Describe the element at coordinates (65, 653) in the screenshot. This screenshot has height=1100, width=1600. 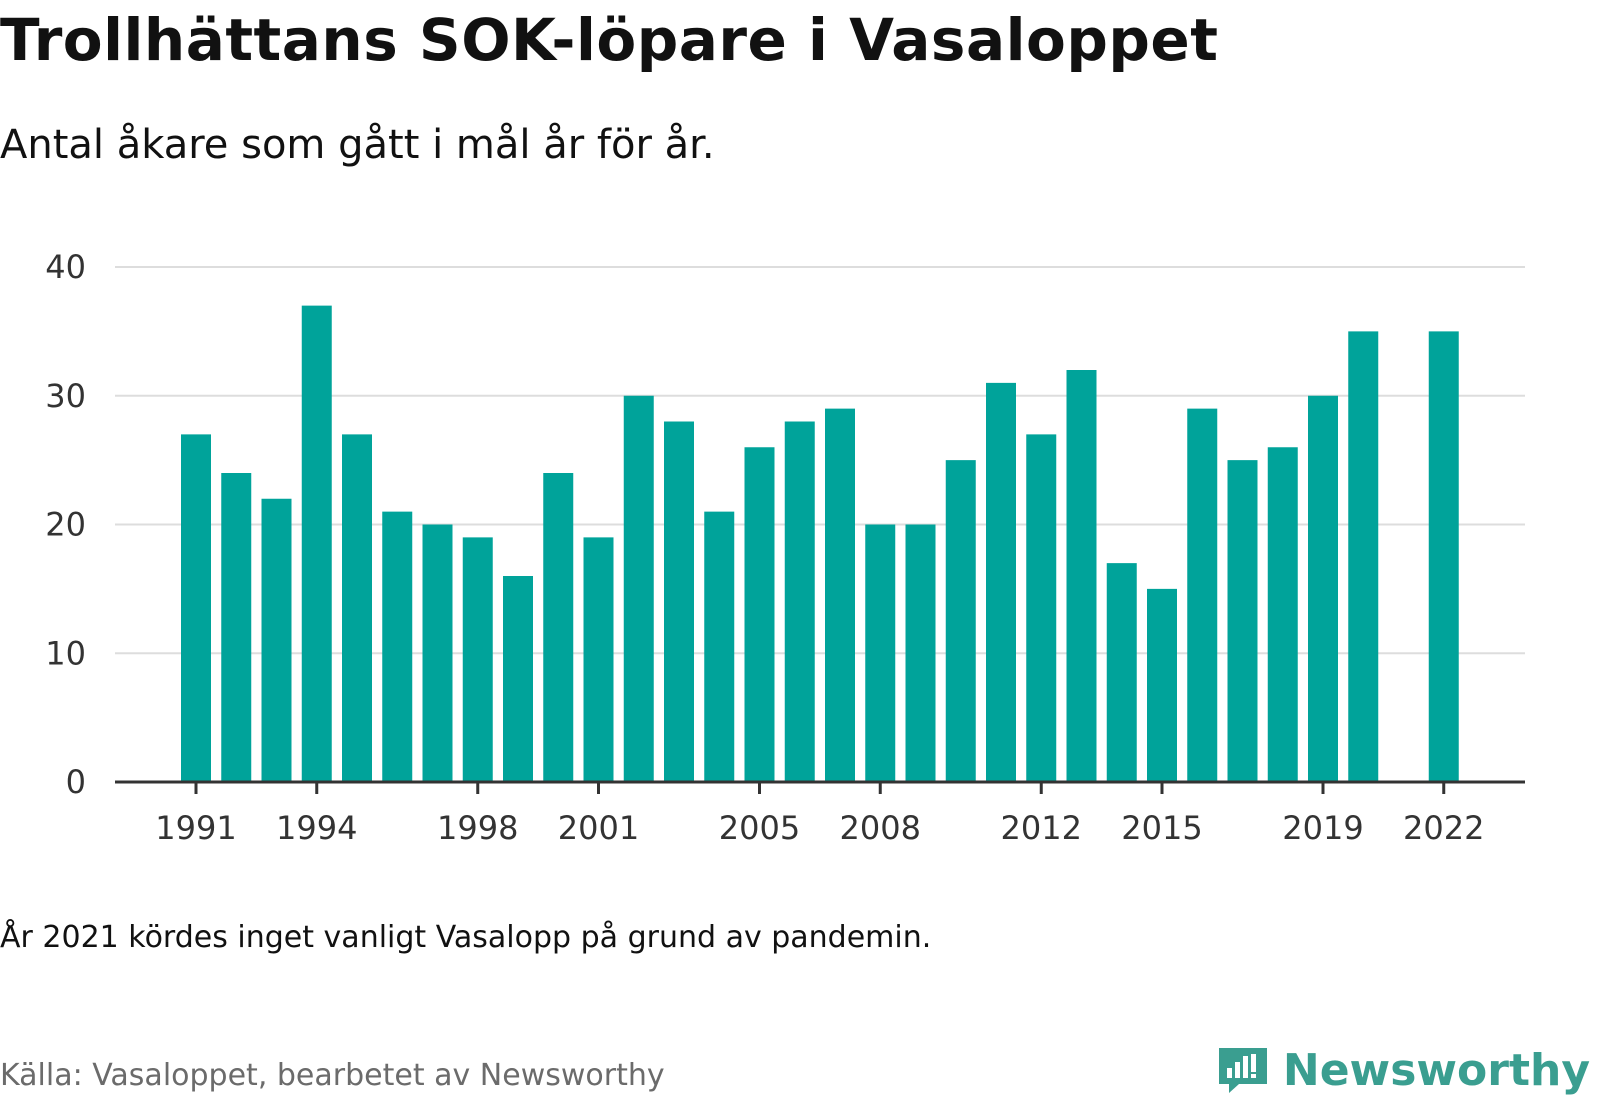
I see `y-tick-label: 10` at that location.